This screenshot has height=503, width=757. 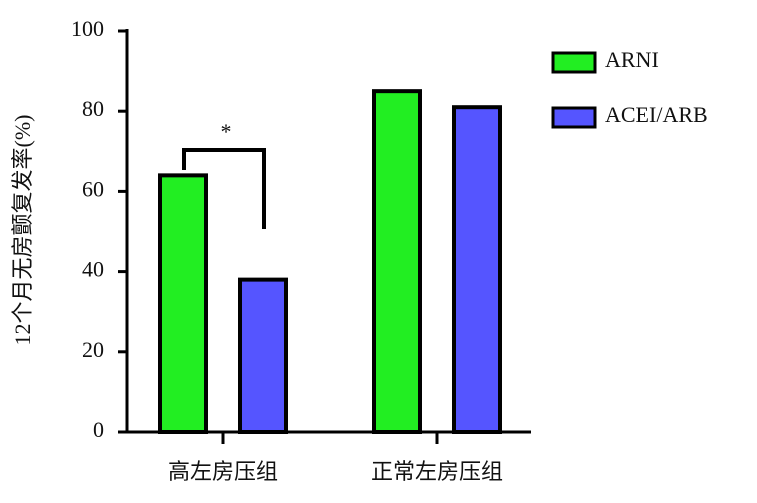 I want to click on y-tick-label: 80, so click(x=93, y=108).